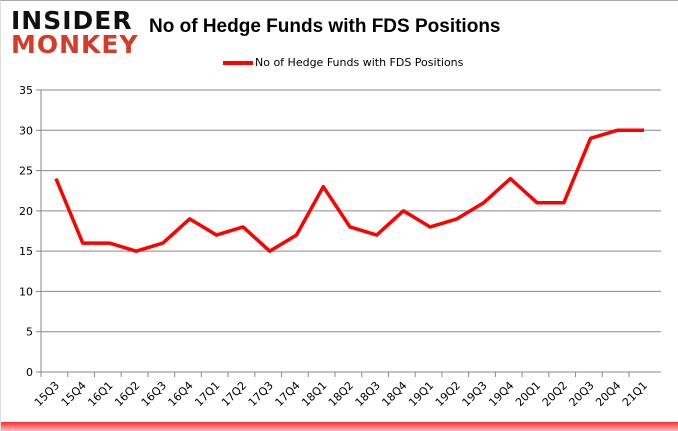  What do you see at coordinates (394, 394) in the screenshot?
I see `x-tick-label: 18Q4` at bounding box center [394, 394].